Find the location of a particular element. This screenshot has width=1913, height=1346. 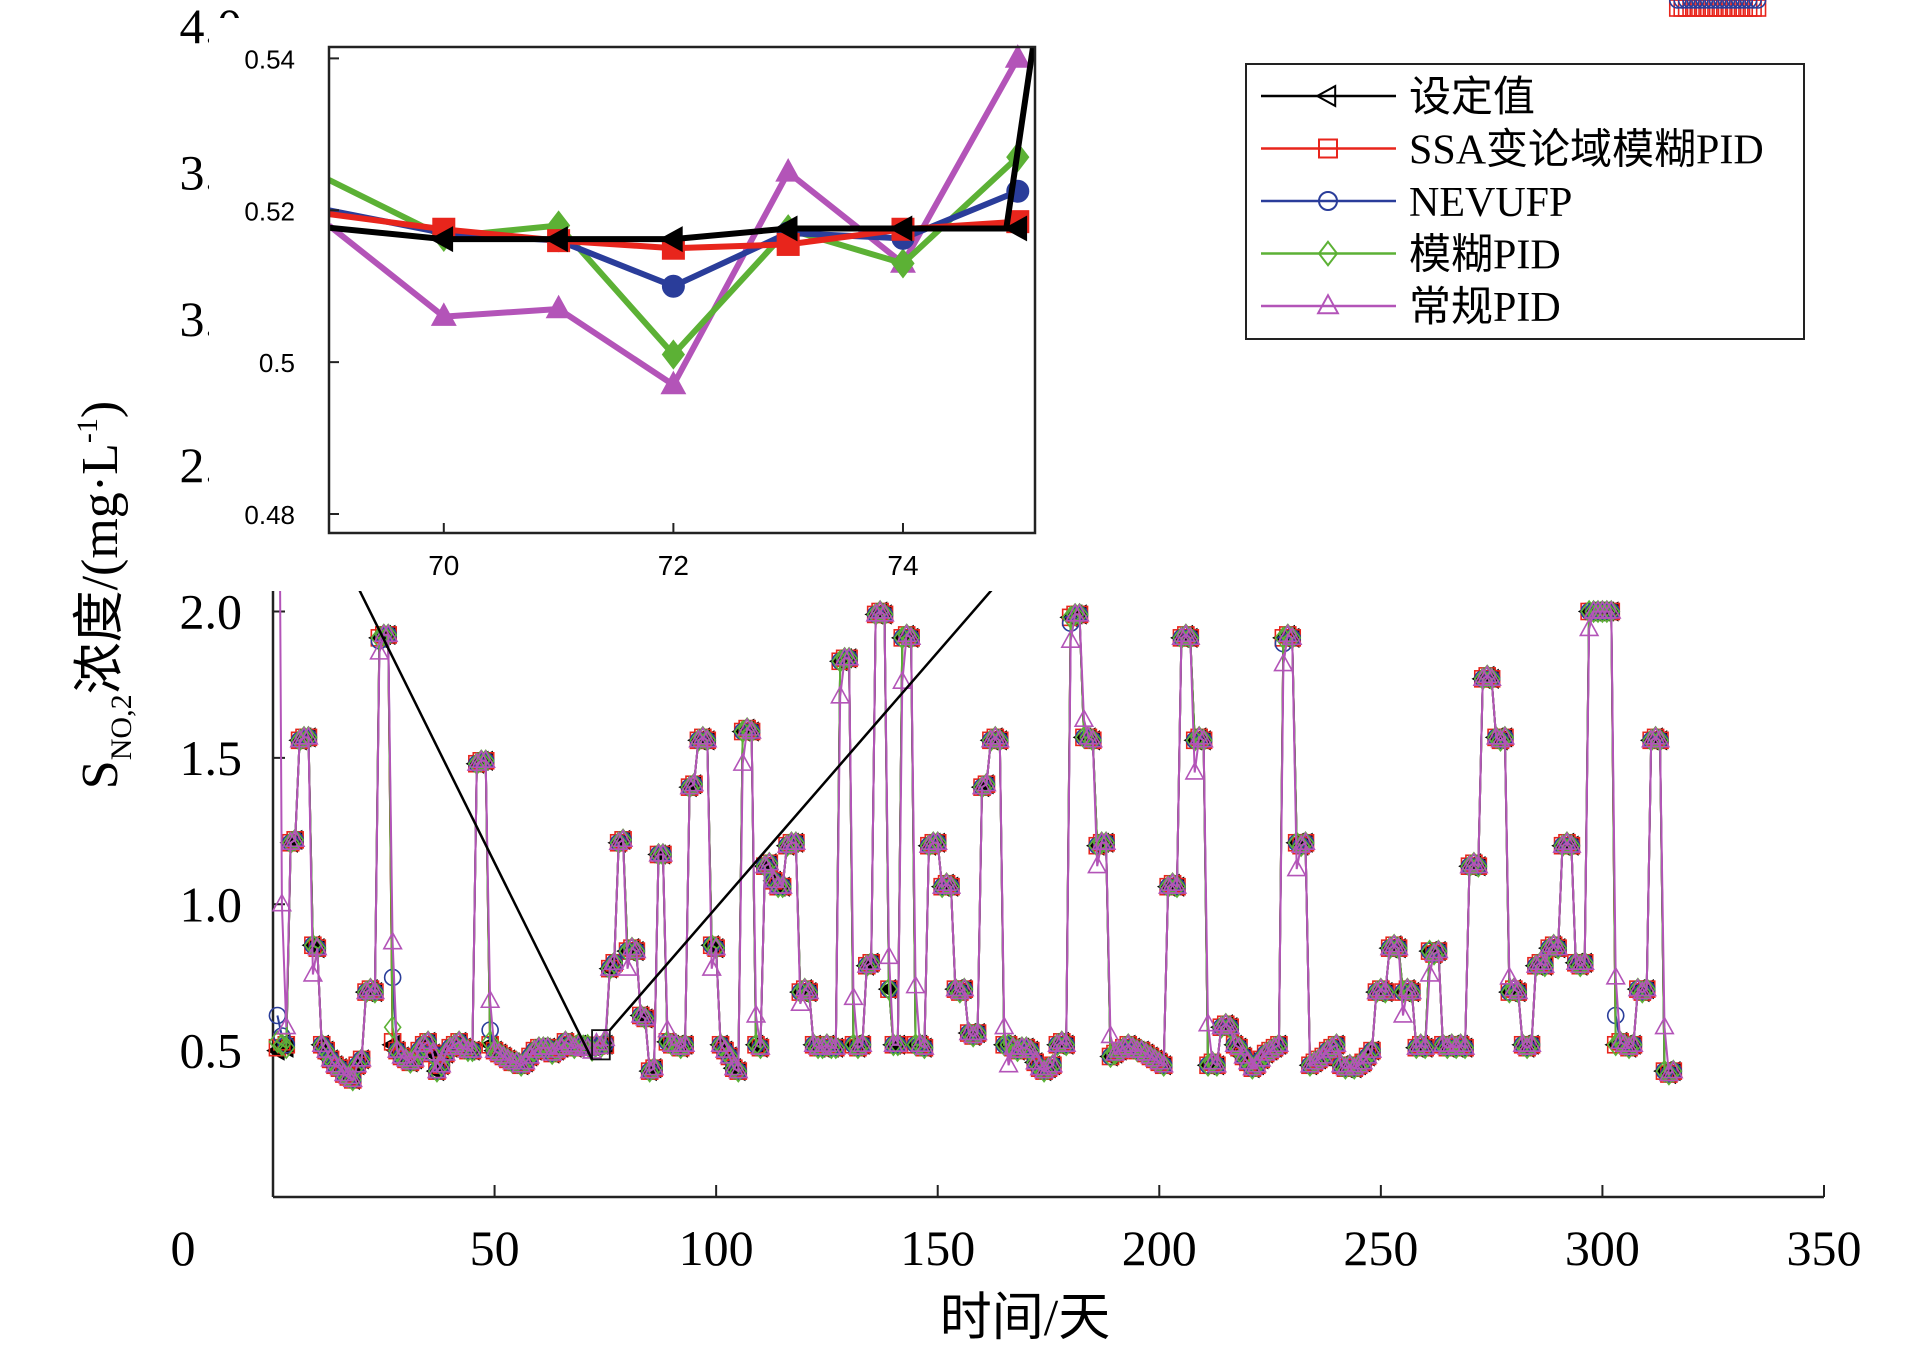

main-y-tick-label: 0.5 is located at coordinates (211, 1051).